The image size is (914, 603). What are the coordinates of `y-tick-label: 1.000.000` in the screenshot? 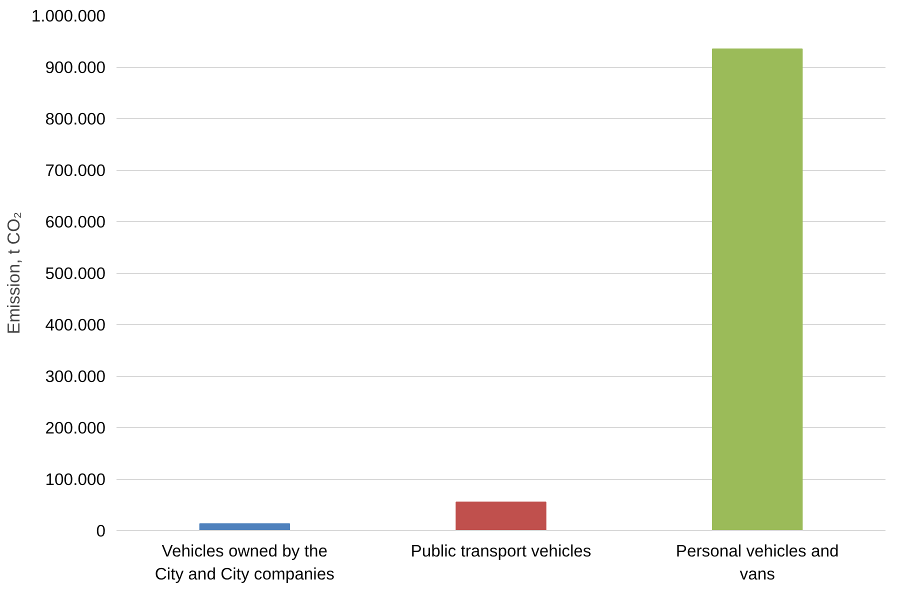 It's located at (68, 16).